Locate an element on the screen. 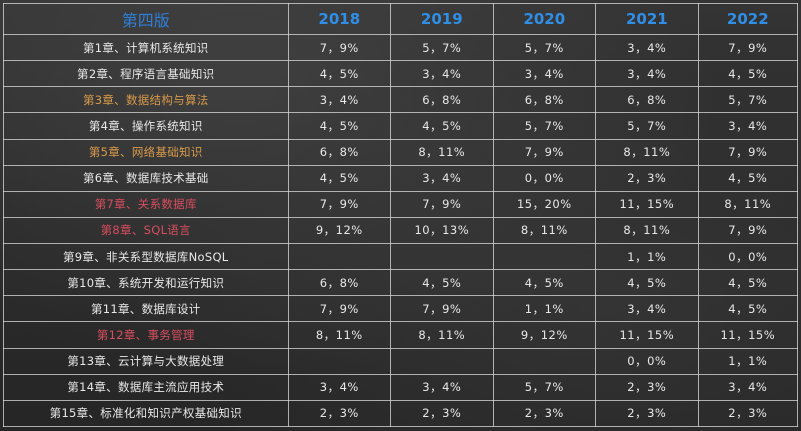 Image resolution: width=801 pixels, height=431 pixels. year-header-2018: 2018 is located at coordinates (339, 19).